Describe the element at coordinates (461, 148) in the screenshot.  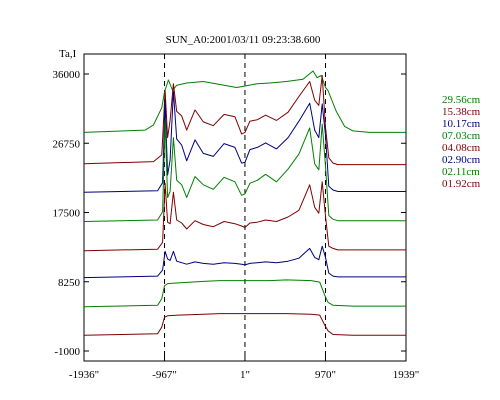
I see `legend-entry: 04.08cm` at that location.